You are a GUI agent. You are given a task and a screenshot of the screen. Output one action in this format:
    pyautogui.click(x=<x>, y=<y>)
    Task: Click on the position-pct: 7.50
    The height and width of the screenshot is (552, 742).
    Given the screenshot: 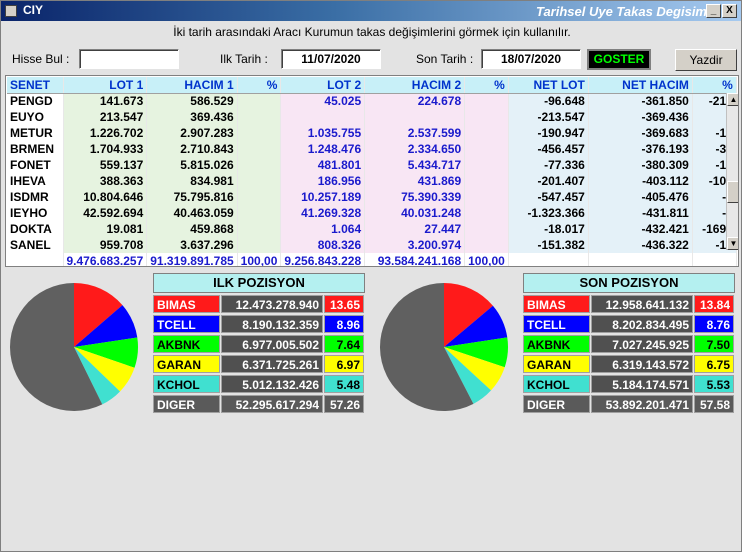 What is the action you would take?
    pyautogui.click(x=714, y=344)
    